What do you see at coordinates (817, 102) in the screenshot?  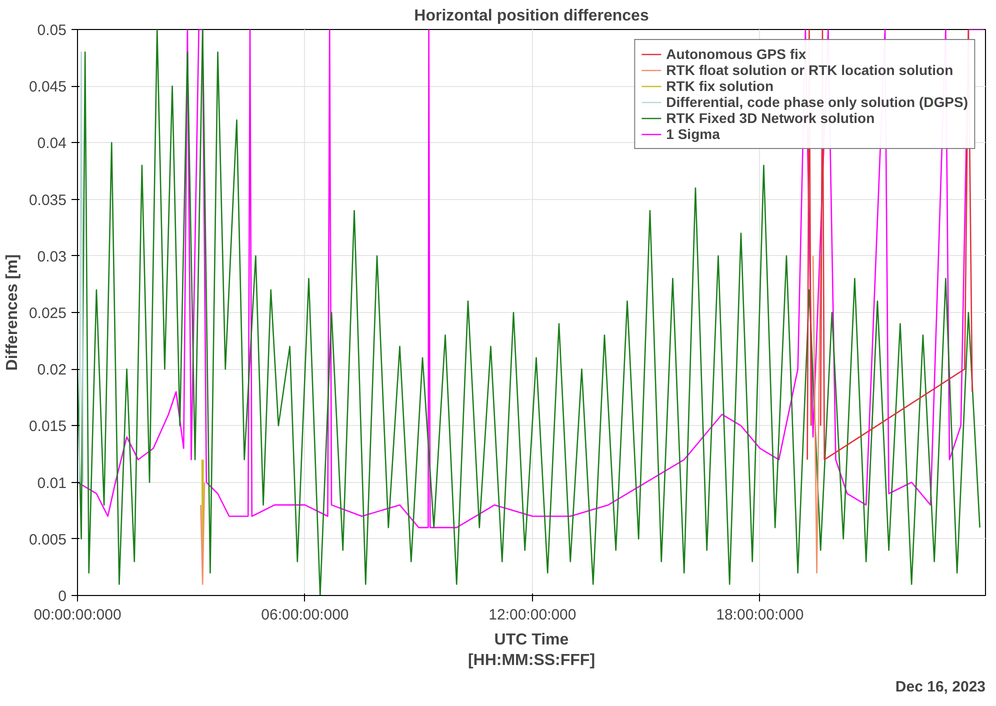 I see `legend-label: Differential, code phase only solution (DGPS)` at bounding box center [817, 102].